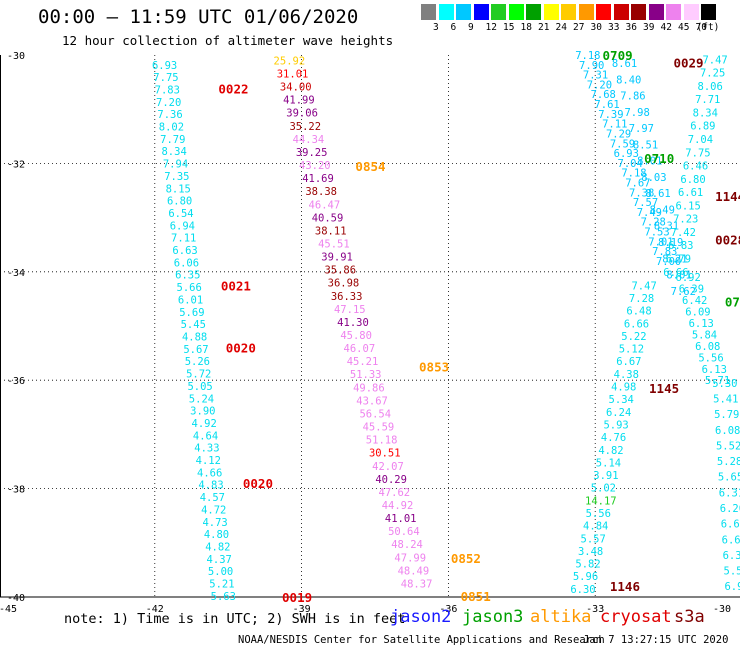 This screenshot has height=650, width=740. Describe the element at coordinates (628, 362) in the screenshot. I see `wave-height-value: 6.67` at that location.